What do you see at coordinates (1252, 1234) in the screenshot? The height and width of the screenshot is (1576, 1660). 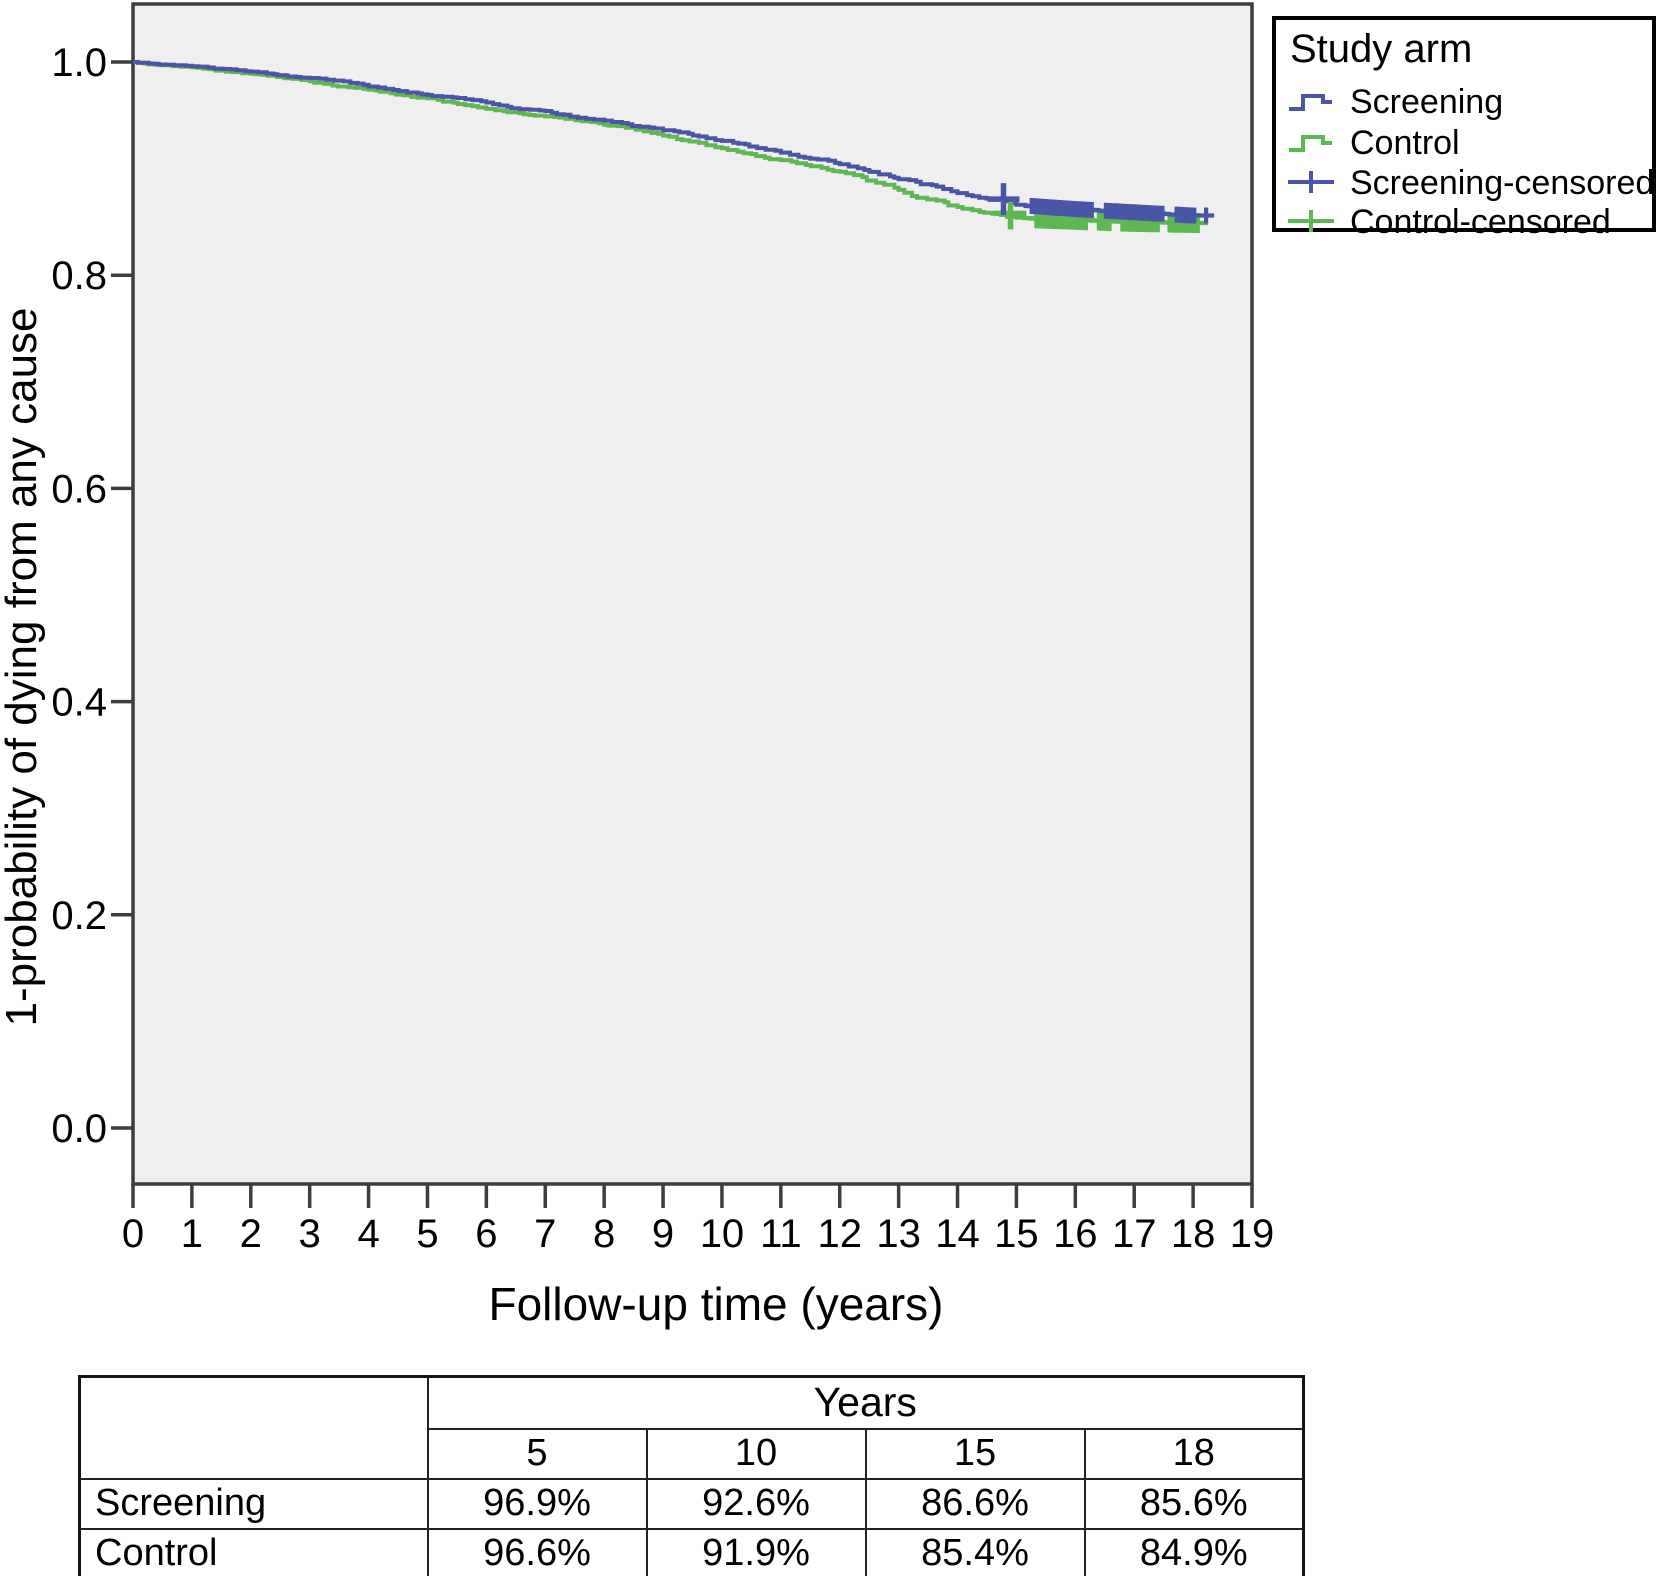 I see `x-tick-label: 19` at bounding box center [1252, 1234].